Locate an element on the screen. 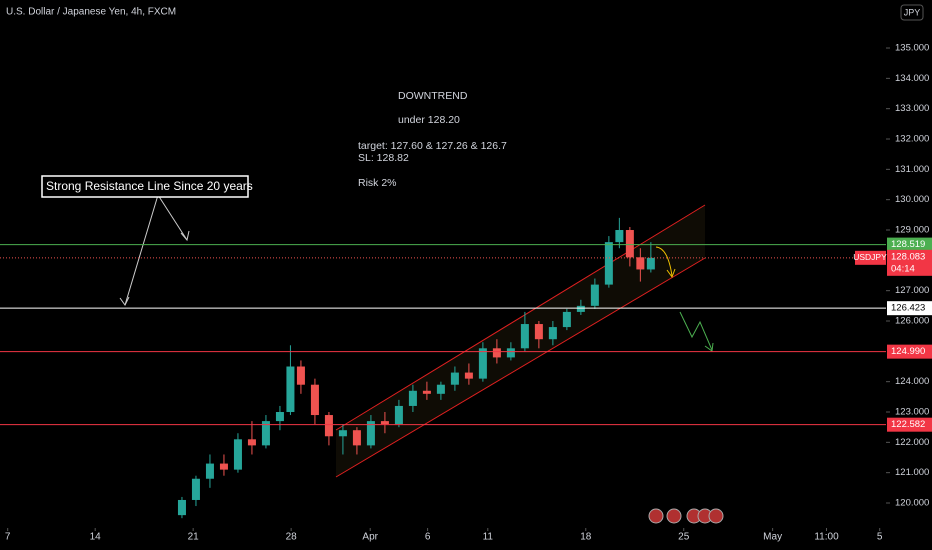 The height and width of the screenshot is (550, 932). x-tick-label: 14 is located at coordinates (96, 537).